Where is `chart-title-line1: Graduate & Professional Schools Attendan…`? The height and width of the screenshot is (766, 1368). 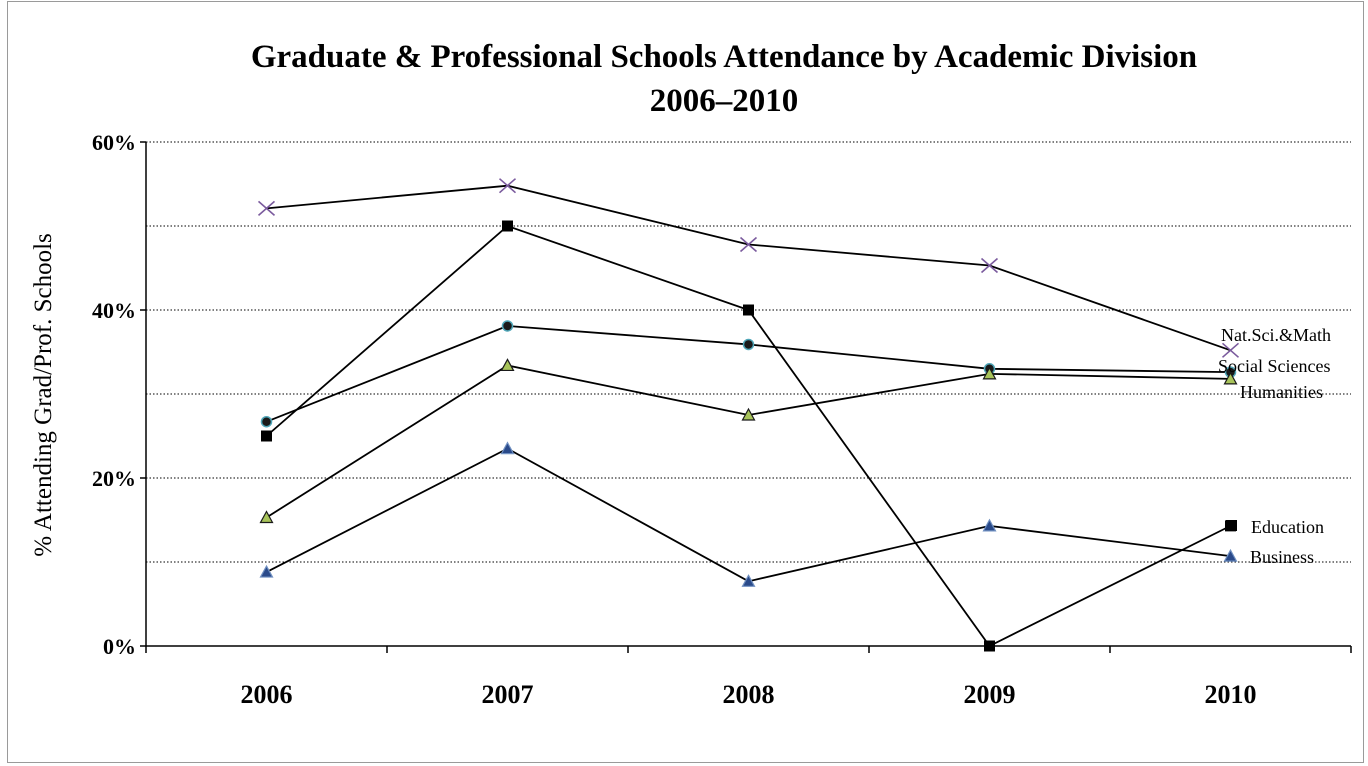 chart-title-line1: Graduate & Professional Schools Attendan… is located at coordinates (724, 57).